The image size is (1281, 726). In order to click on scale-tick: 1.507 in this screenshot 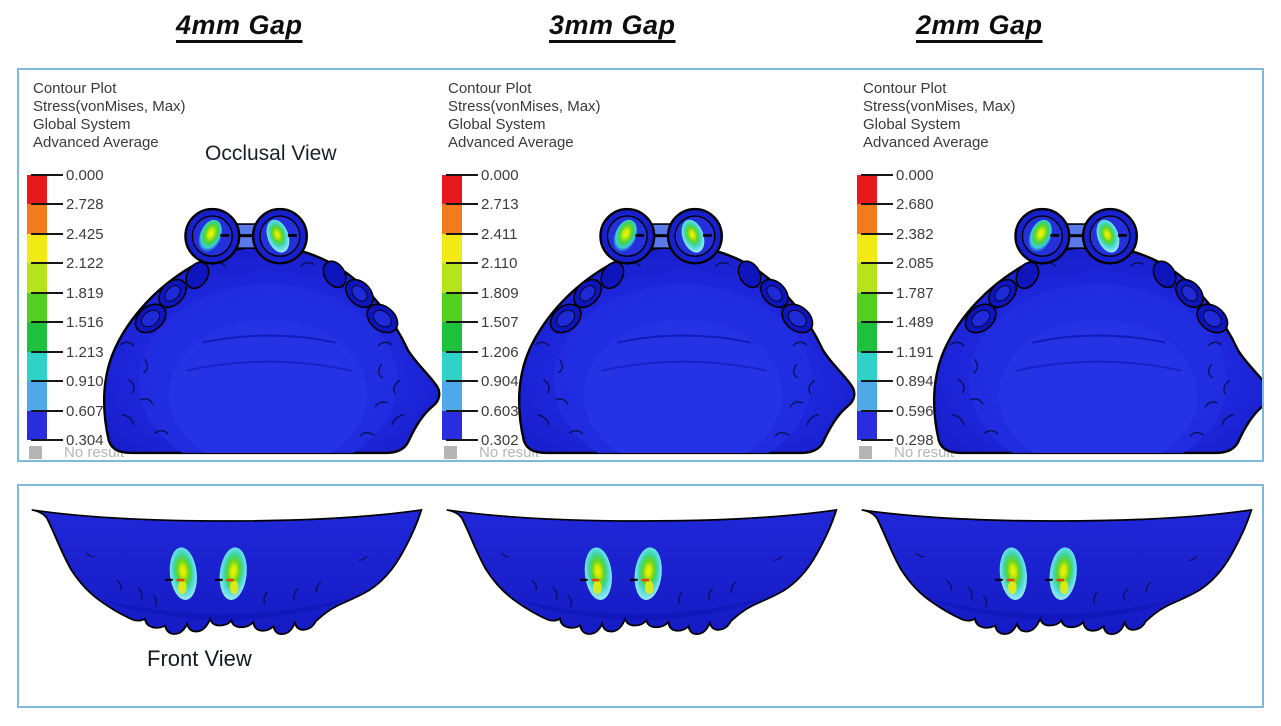, I will do `click(480, 322)`.